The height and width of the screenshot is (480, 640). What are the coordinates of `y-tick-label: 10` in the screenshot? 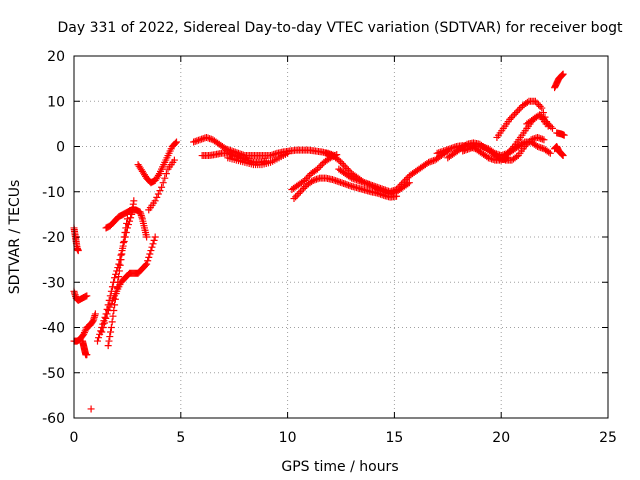 It's located at (56, 102).